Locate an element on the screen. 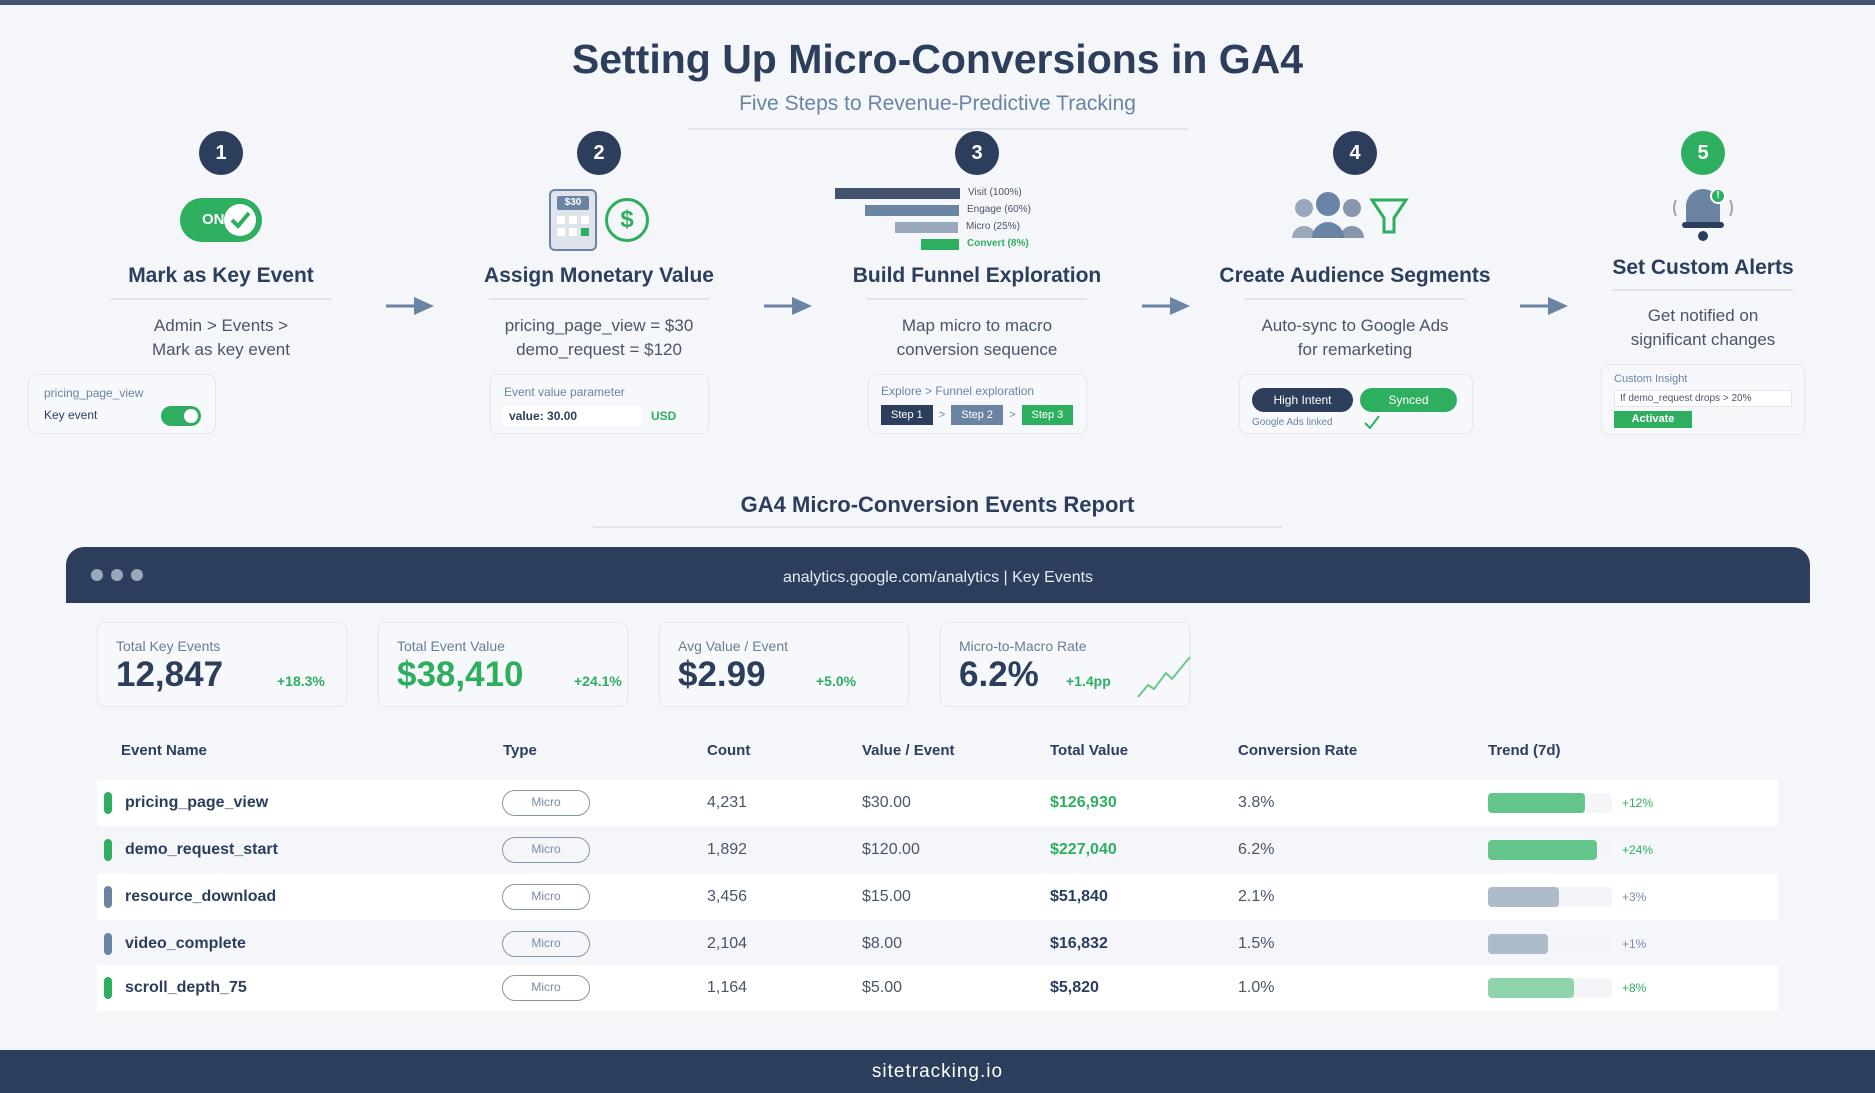 The image size is (1875, 1093). step-number: 4 is located at coordinates (1355, 153).